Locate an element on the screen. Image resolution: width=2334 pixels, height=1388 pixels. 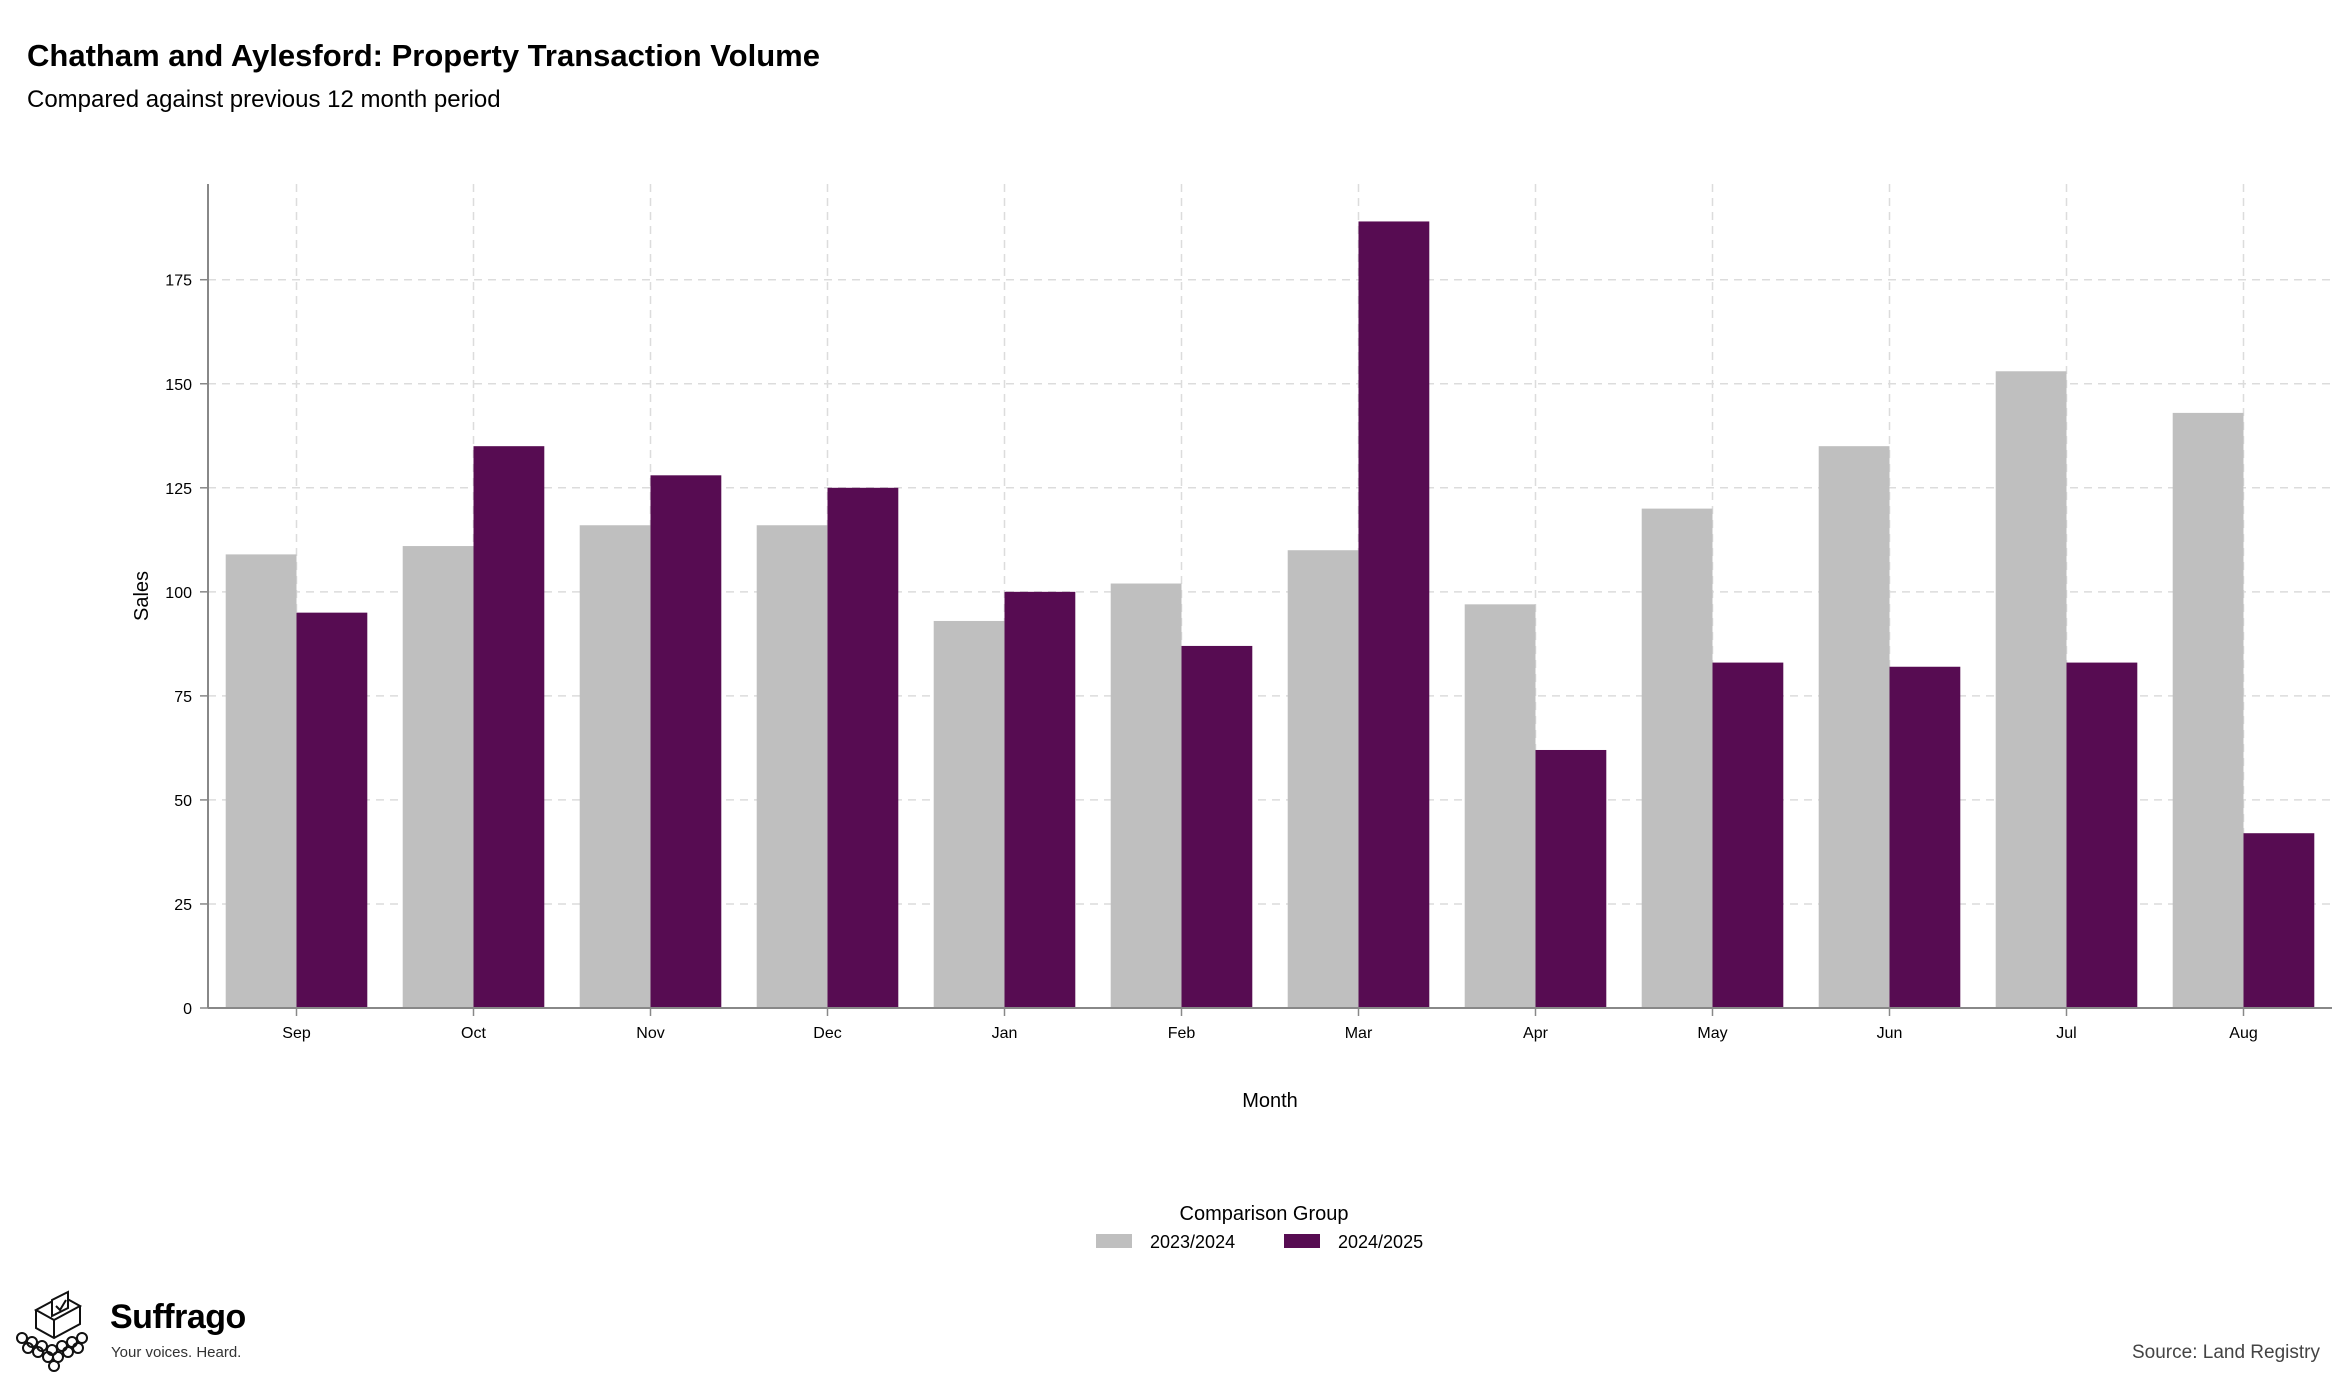
legend-label-2: 2024/2025 is located at coordinates (1380, 1242).